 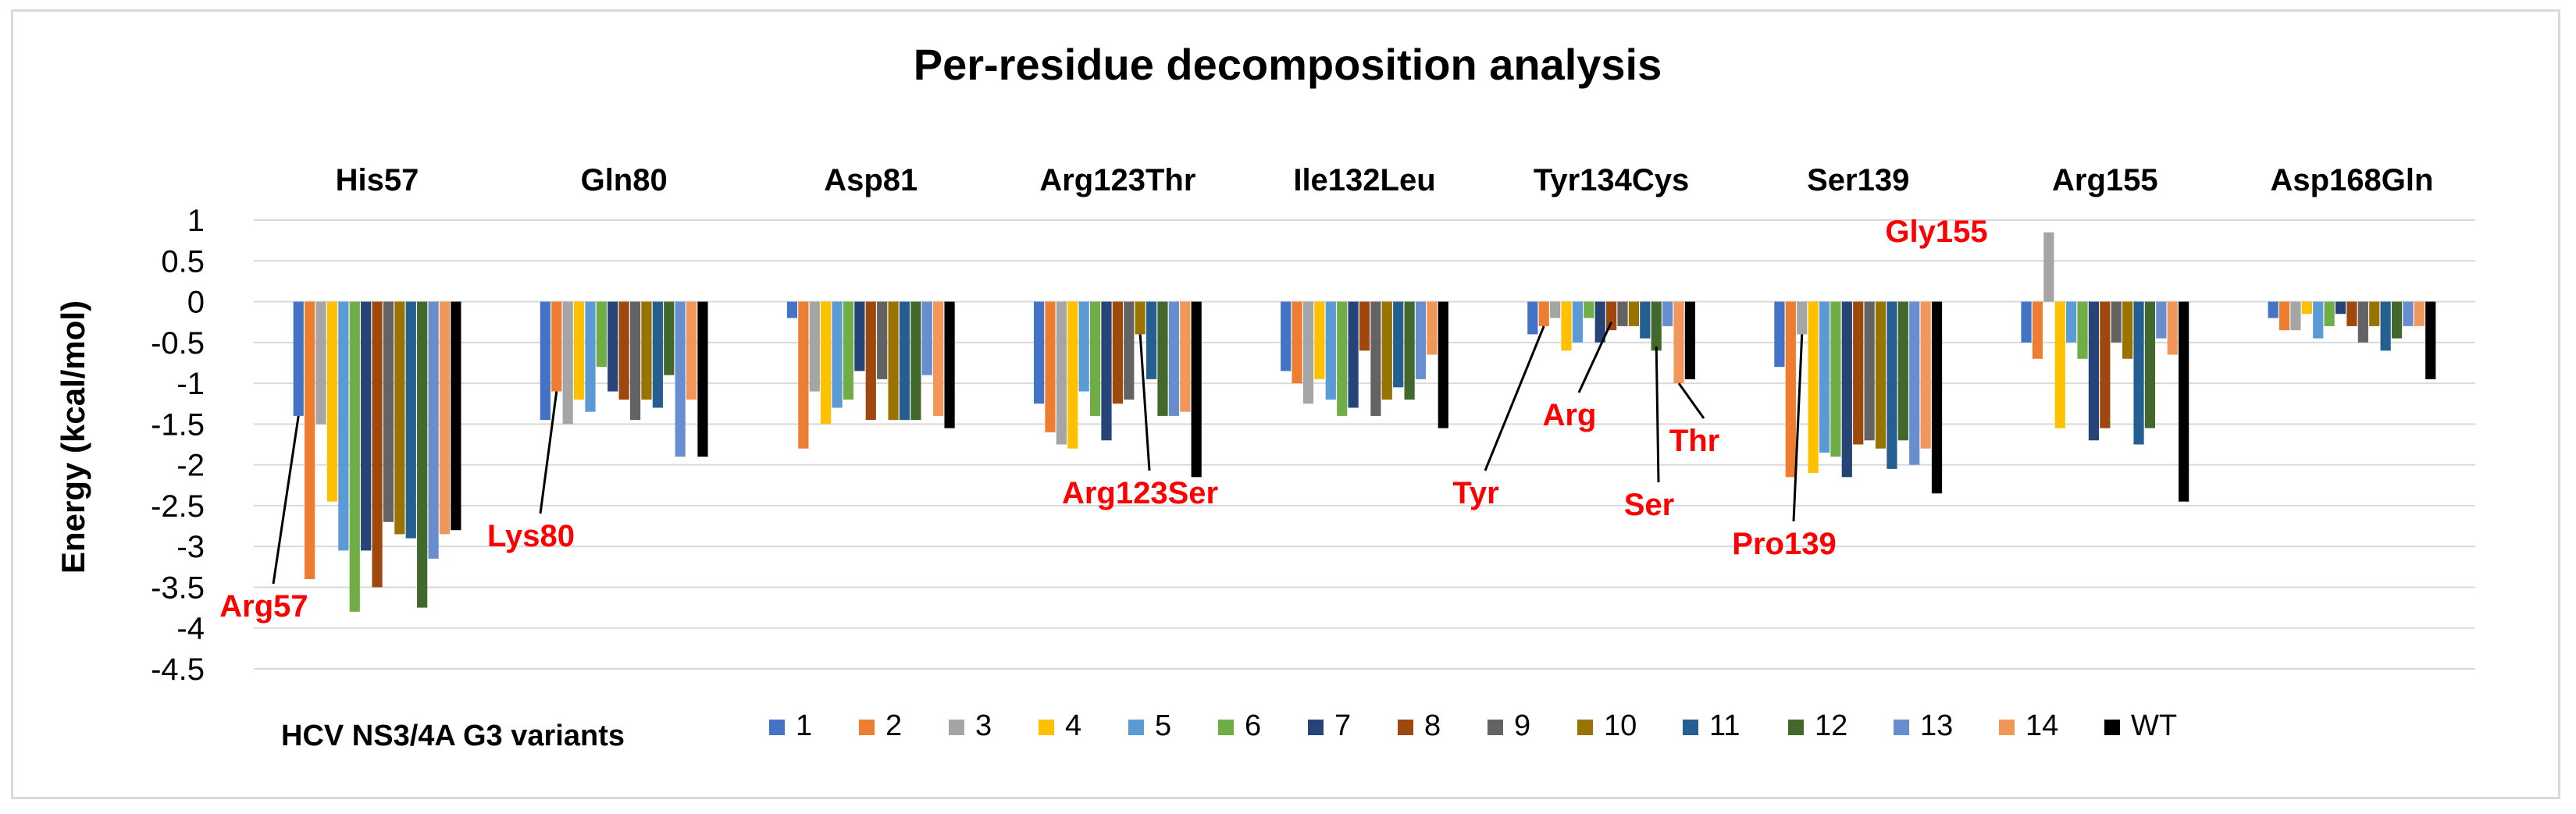 I want to click on annotation-label: Lys80, so click(x=531, y=536).